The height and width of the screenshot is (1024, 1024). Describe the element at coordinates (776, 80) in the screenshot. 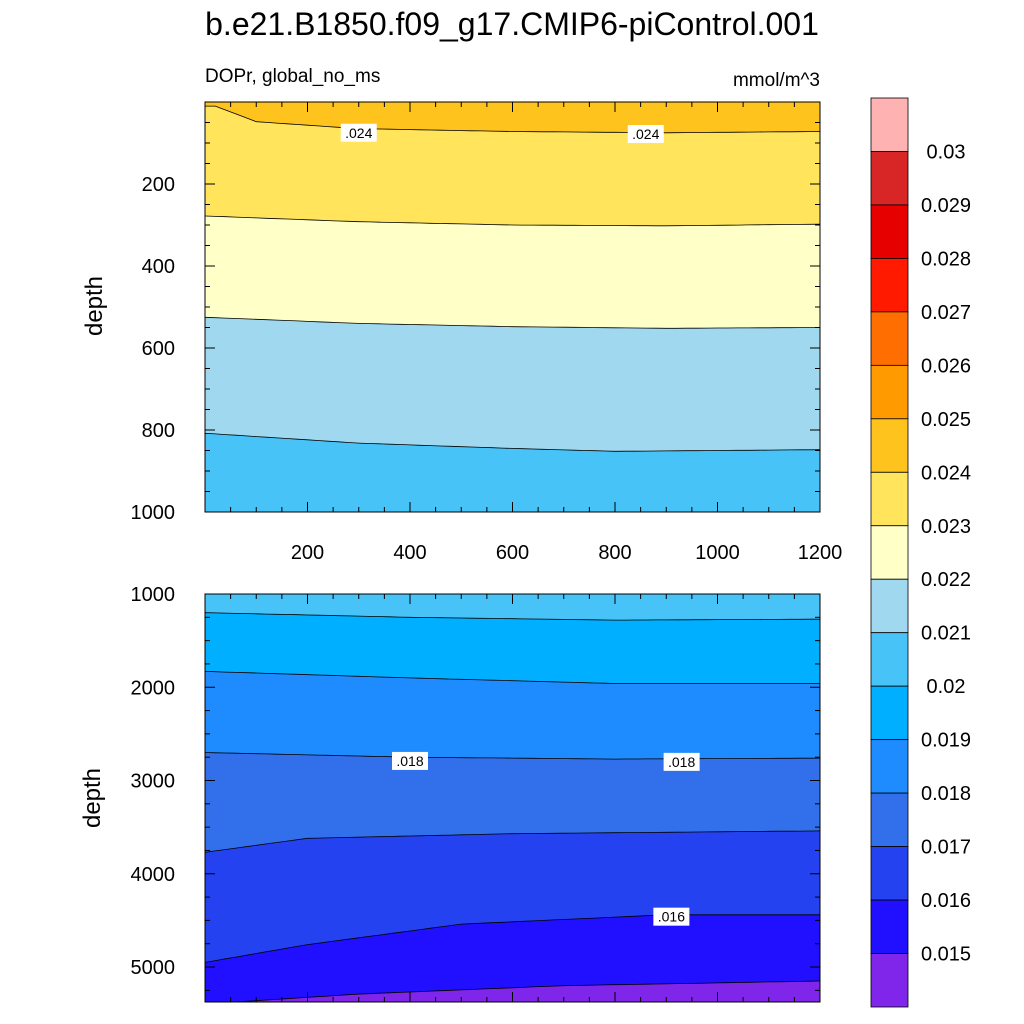

I see `units-label: mmol/m^3` at that location.